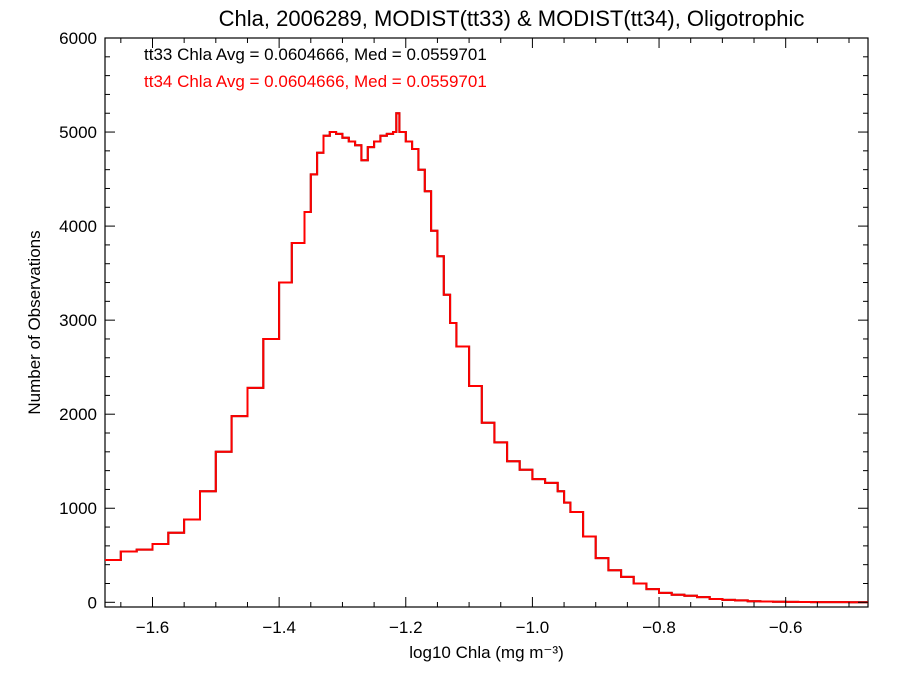  What do you see at coordinates (533, 627) in the screenshot?
I see `x-tick-label: −1.0` at bounding box center [533, 627].